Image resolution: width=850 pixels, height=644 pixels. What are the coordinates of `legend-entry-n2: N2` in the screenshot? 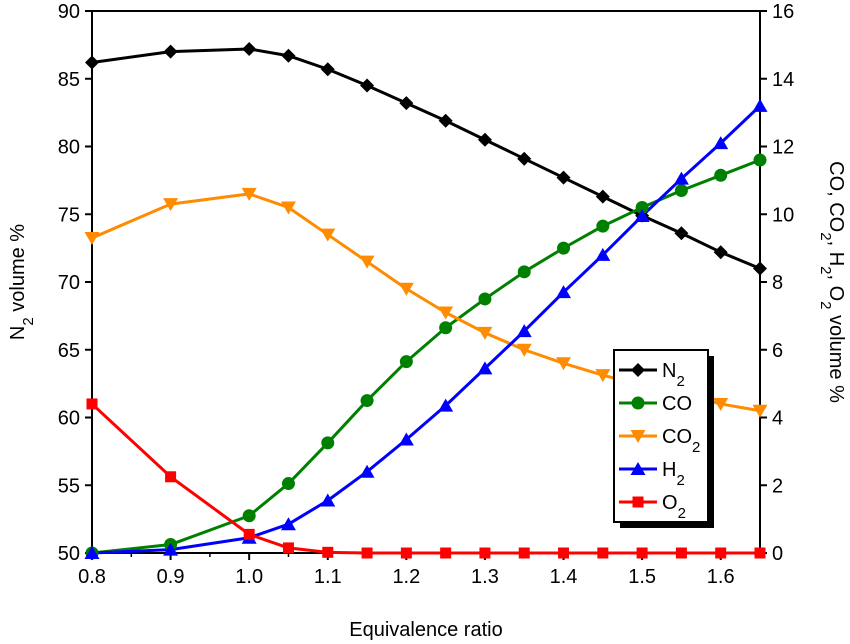 It's located at (673, 375).